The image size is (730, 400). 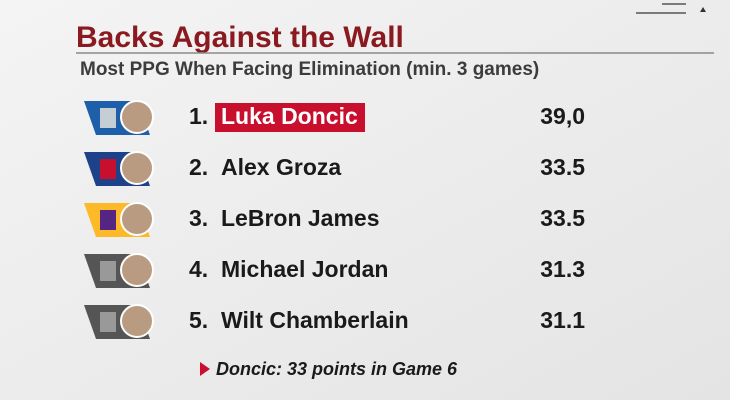 I want to click on highlight, so click(x=290, y=117).